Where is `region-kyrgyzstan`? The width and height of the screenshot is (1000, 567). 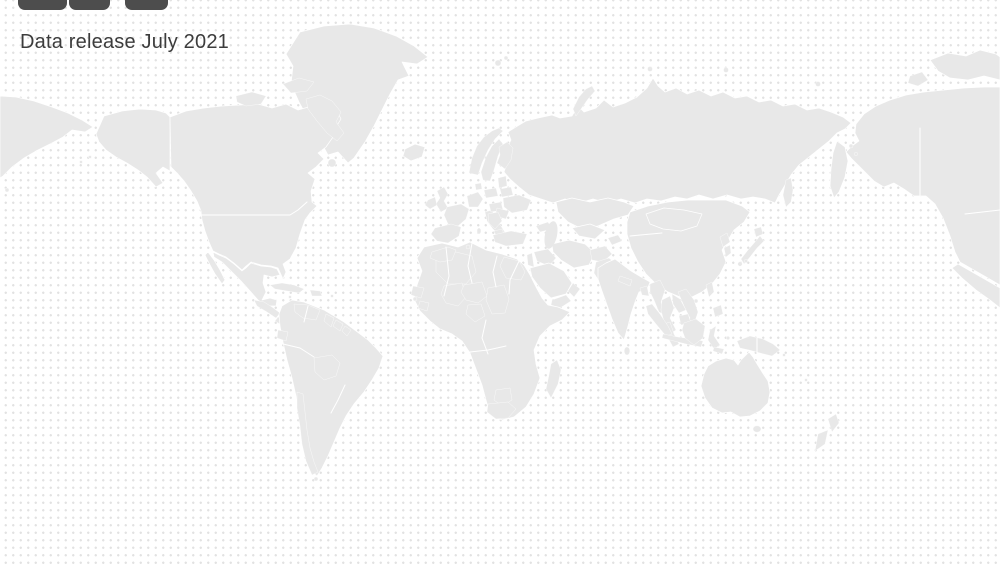 region-kyrgyzstan is located at coordinates (615, 240).